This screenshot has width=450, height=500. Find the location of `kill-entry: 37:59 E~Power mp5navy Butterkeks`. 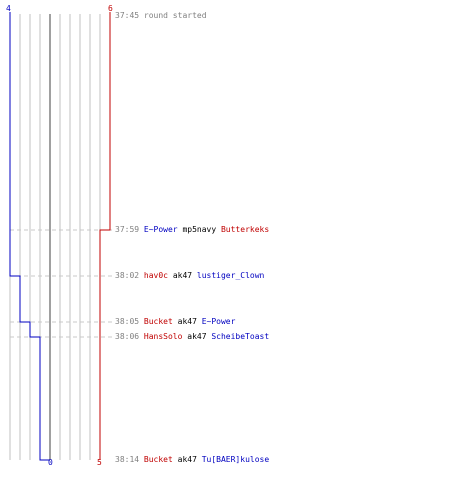

kill-entry: 37:59 E~Power mp5navy Butterkeks is located at coordinates (192, 230).